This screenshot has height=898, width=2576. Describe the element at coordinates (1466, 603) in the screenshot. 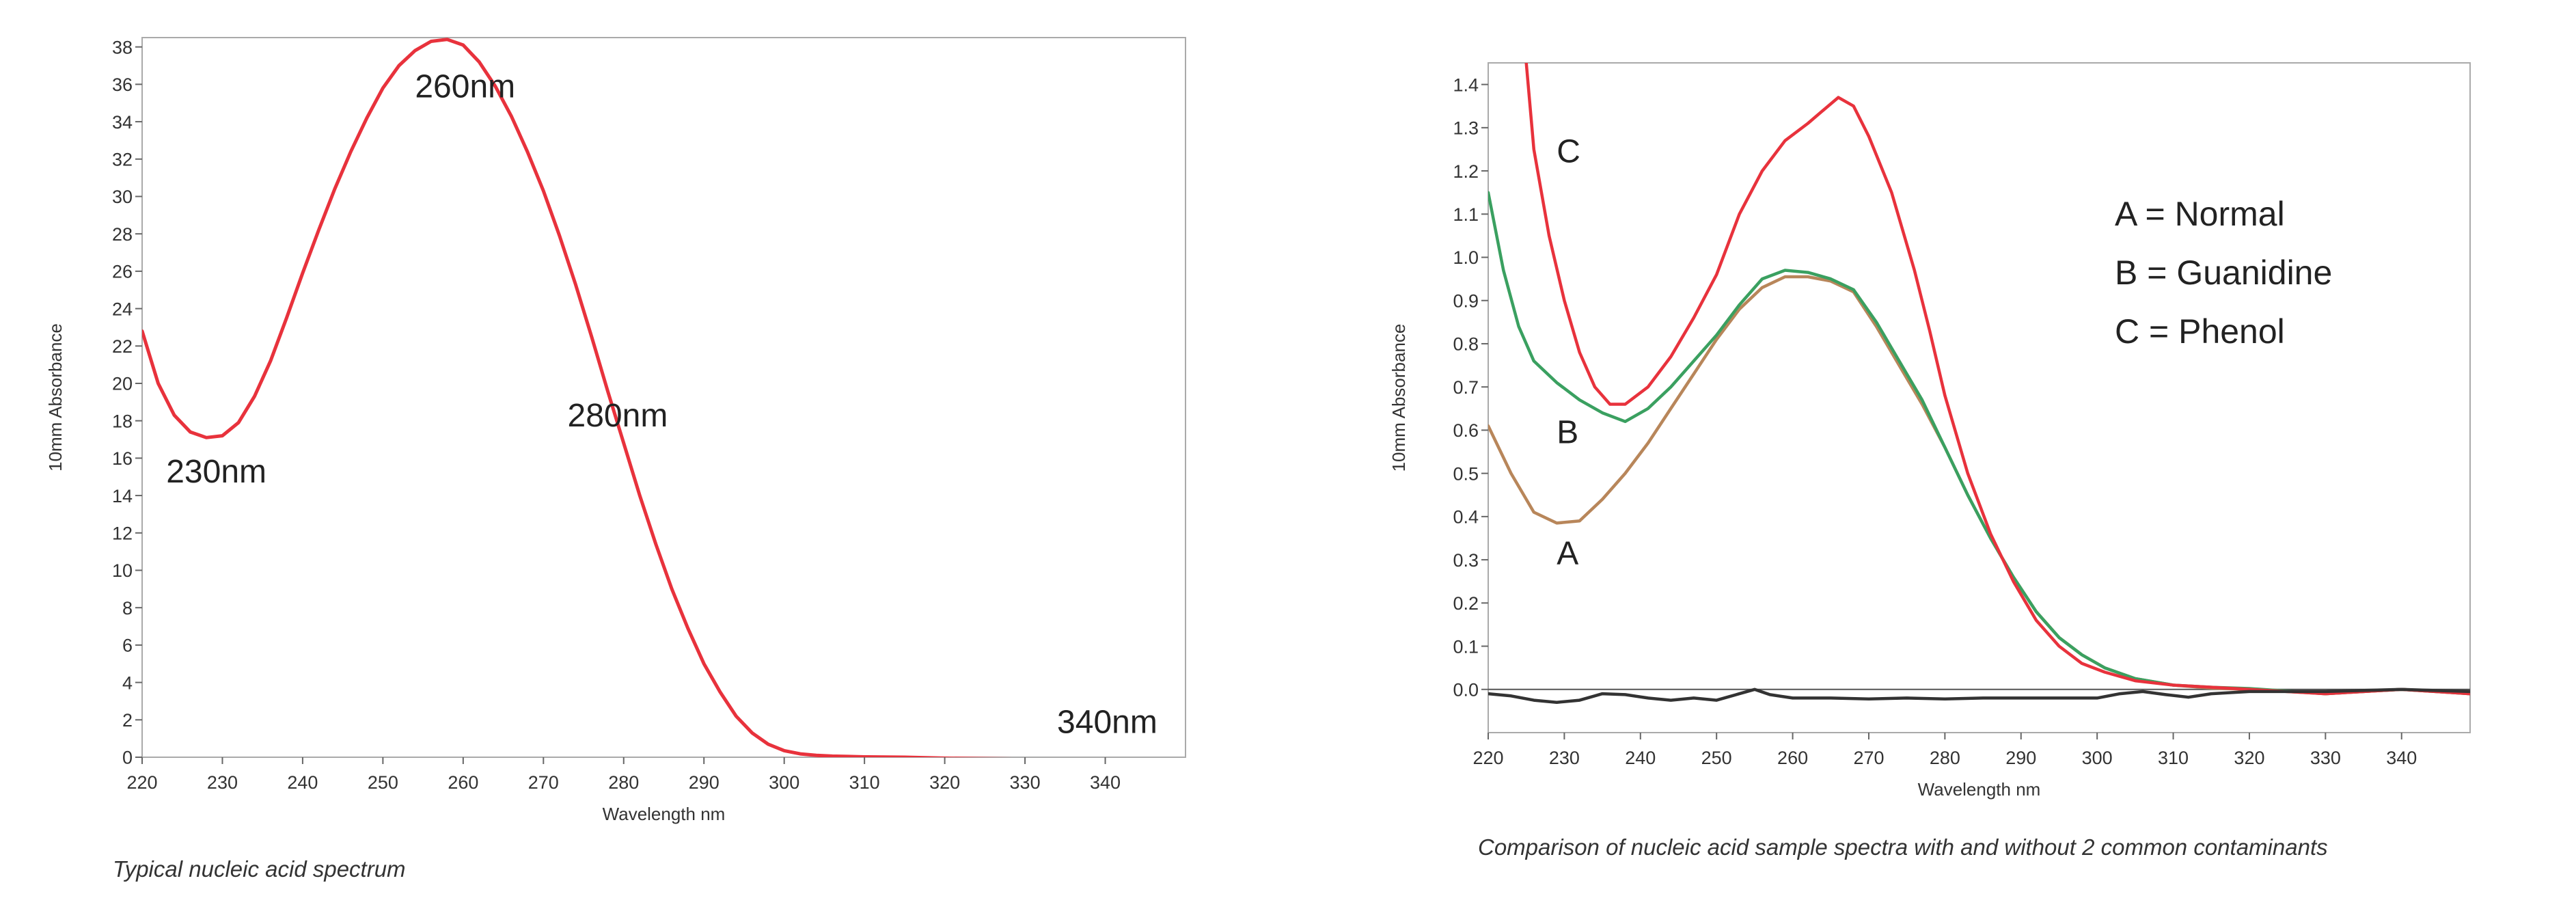

I see `y-tick-label: 0.2` at that location.